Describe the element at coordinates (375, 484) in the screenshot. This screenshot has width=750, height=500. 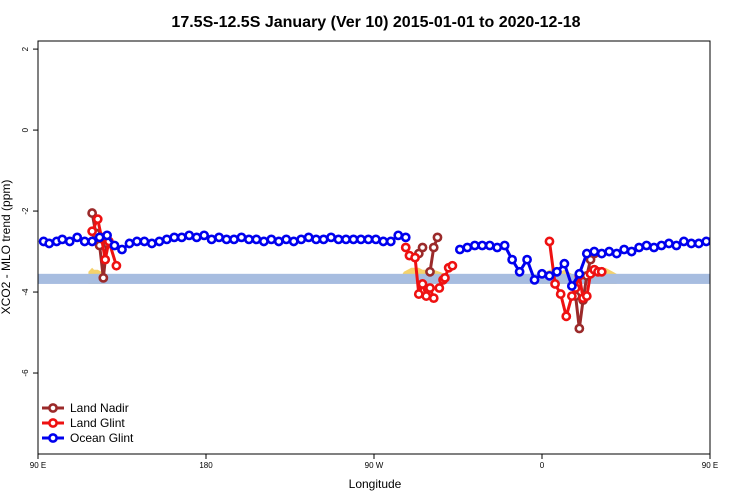
I see `x-axis-label: Longitude` at that location.